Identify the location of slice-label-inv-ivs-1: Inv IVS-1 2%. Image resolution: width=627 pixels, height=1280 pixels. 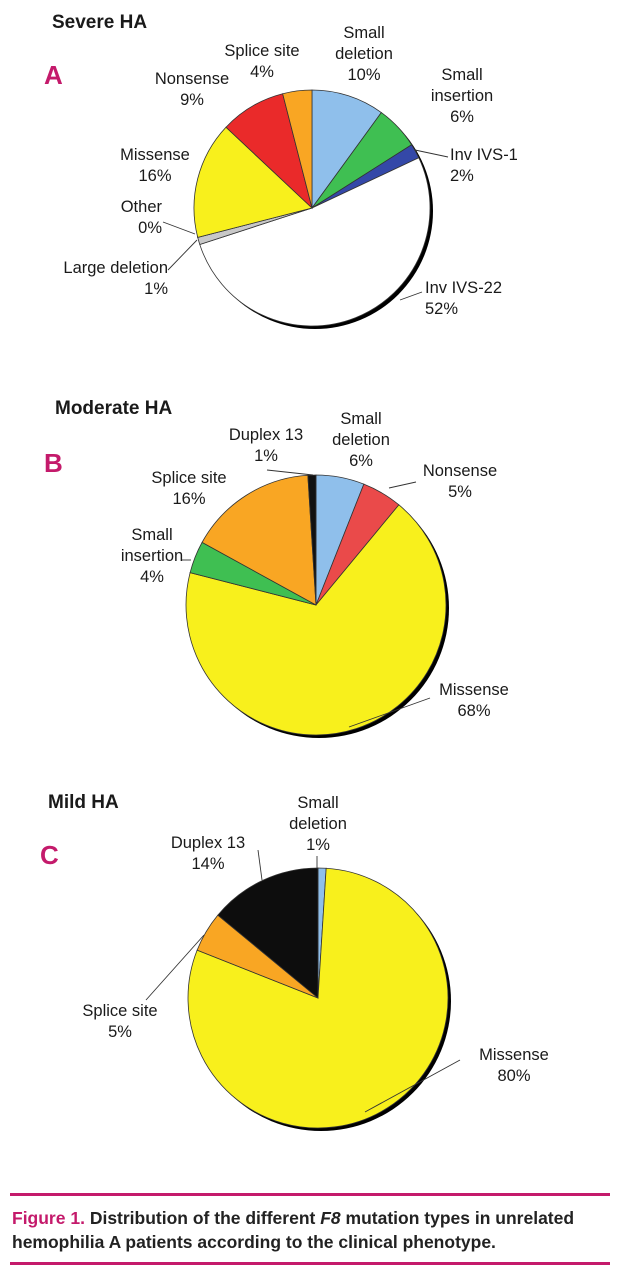
(484, 165).